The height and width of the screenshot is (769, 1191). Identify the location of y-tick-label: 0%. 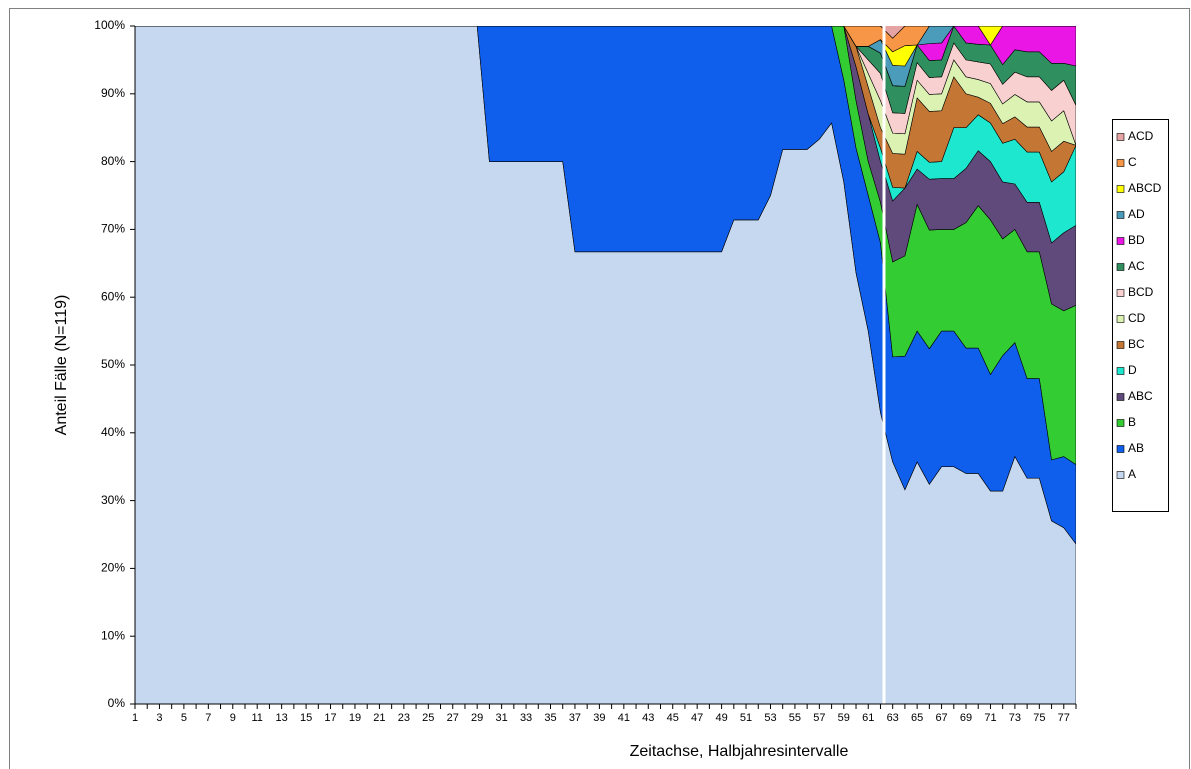
(117, 703).